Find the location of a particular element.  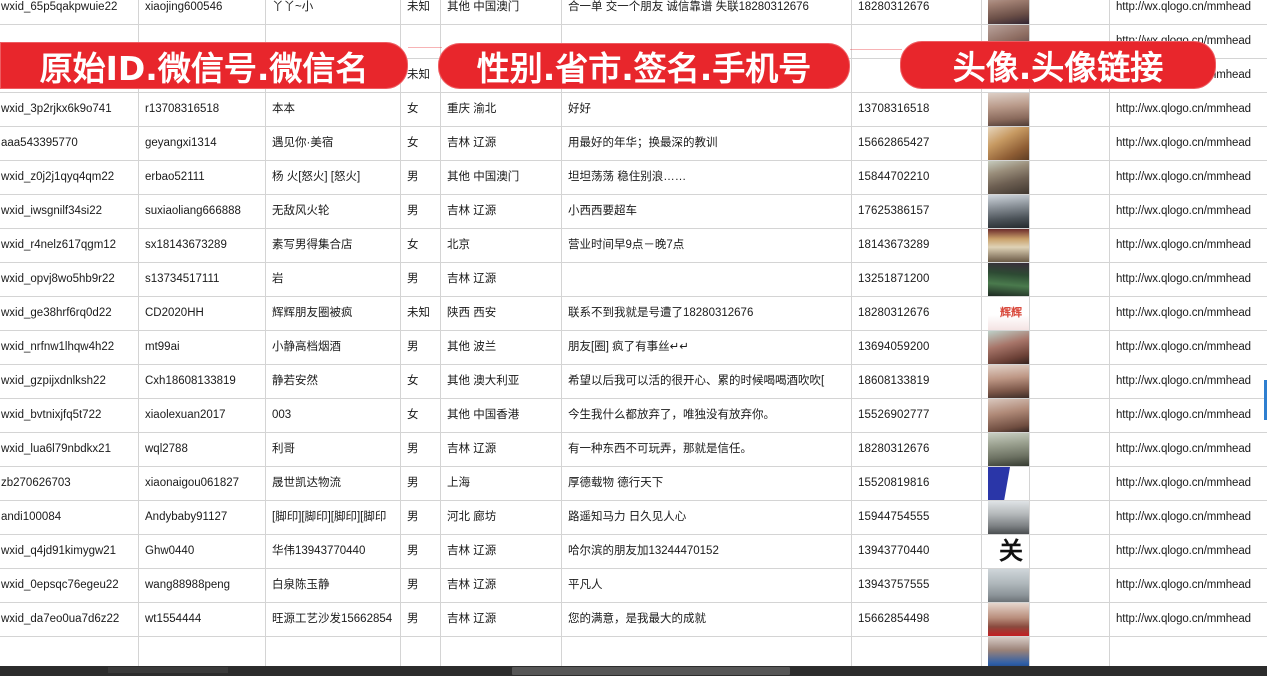

province-city-cell: 上海 is located at coordinates (501, 483).